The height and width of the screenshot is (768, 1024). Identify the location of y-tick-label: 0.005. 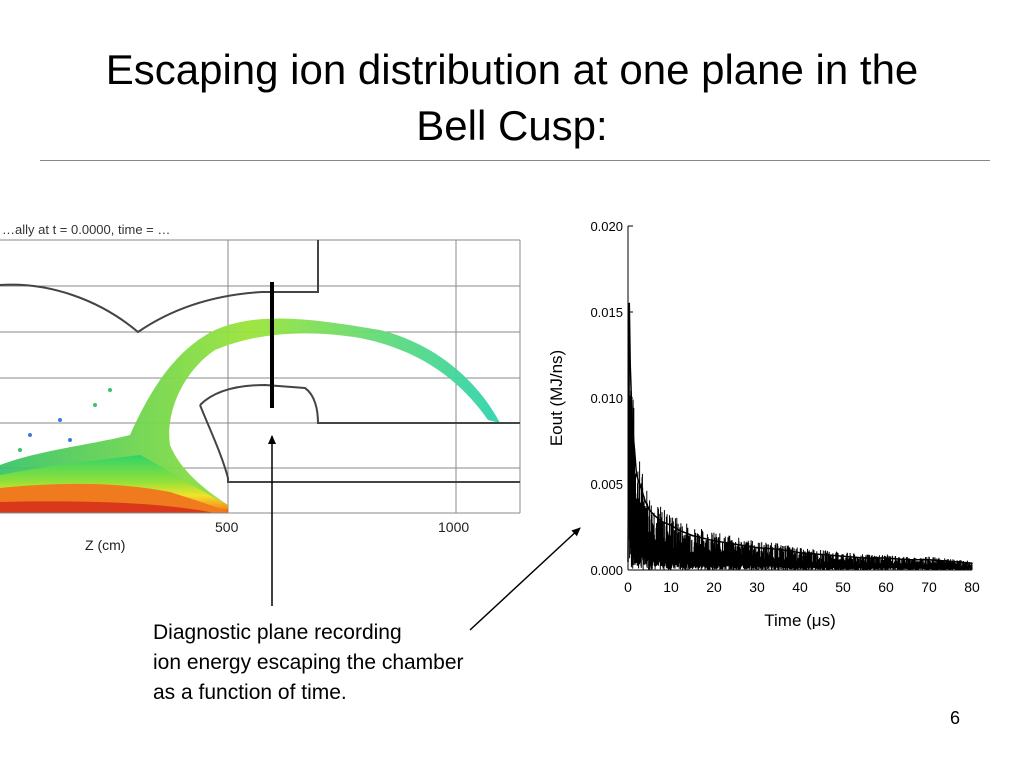
(606, 484).